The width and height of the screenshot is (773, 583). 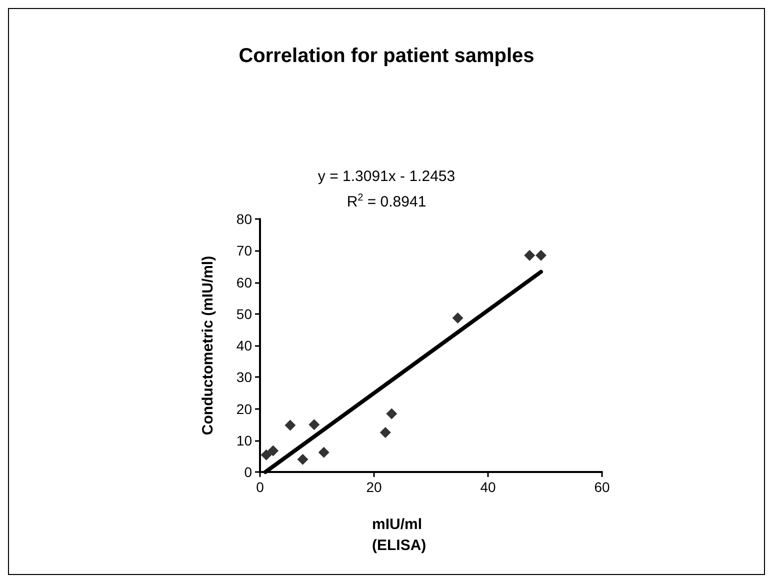 I want to click on x-tick-label: 20, so click(x=374, y=487).